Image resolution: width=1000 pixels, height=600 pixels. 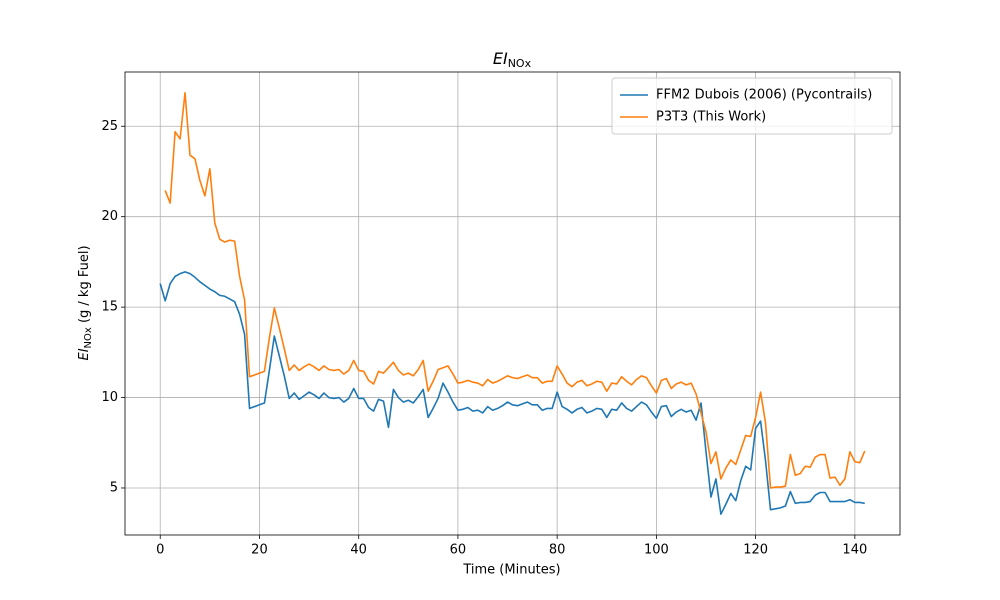 I want to click on x-tick-label: 40, so click(x=358, y=550).